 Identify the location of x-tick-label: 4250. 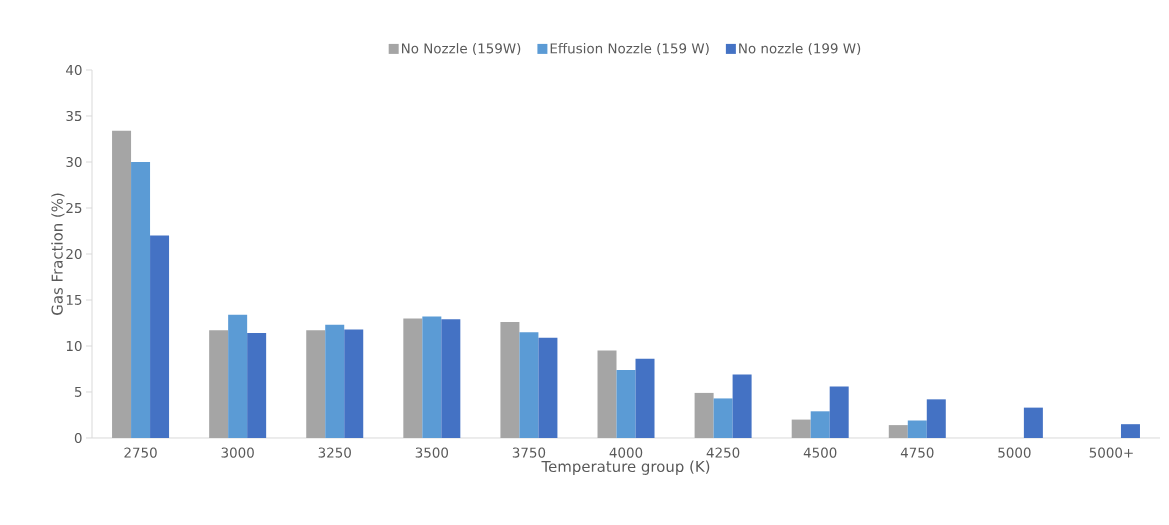
(723, 452).